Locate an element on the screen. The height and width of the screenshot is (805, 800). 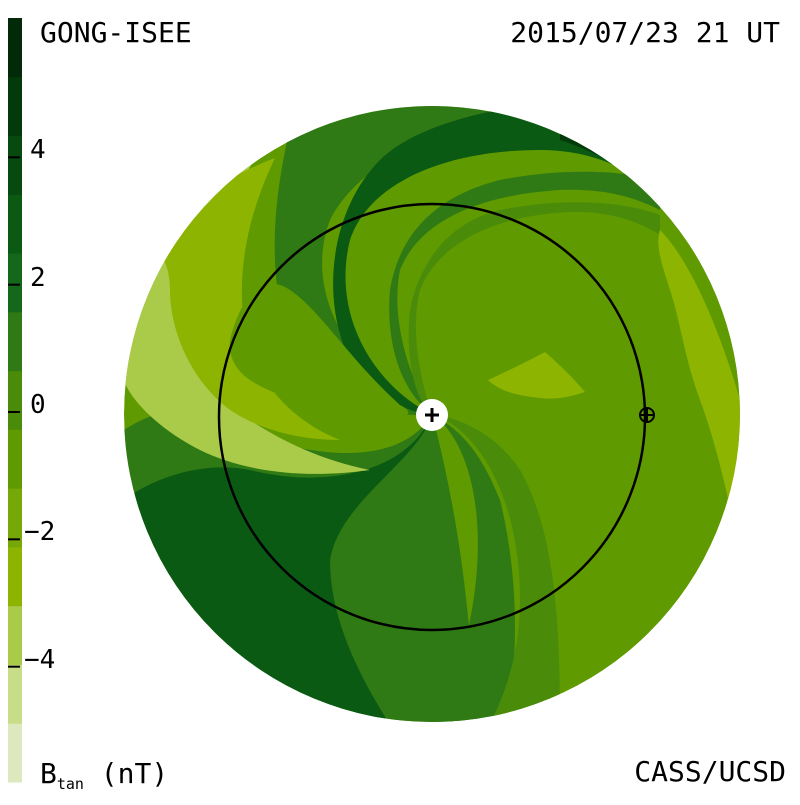
left-mid-band is located at coordinates (319, 351).